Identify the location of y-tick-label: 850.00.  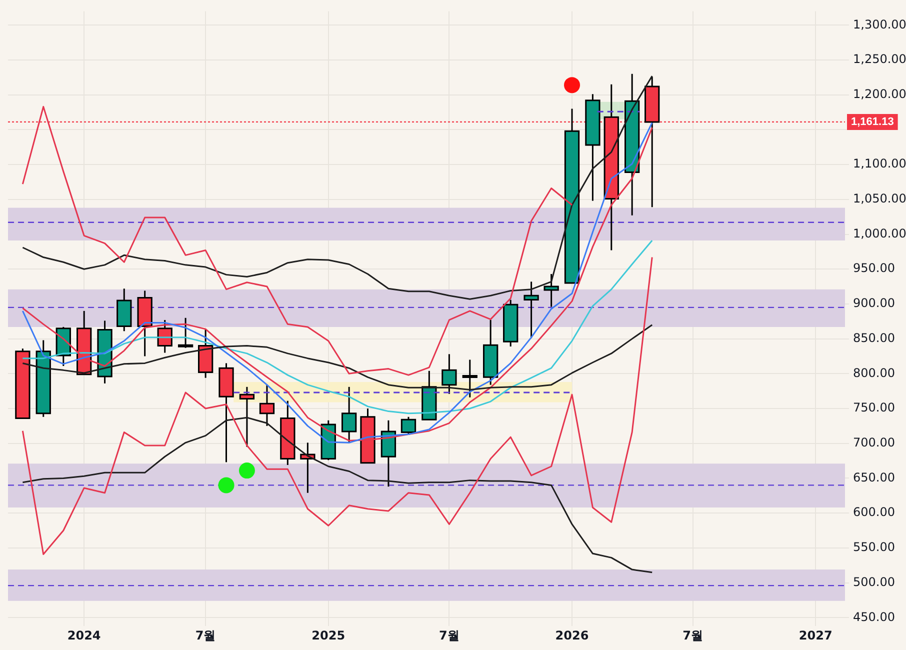
(874, 337).